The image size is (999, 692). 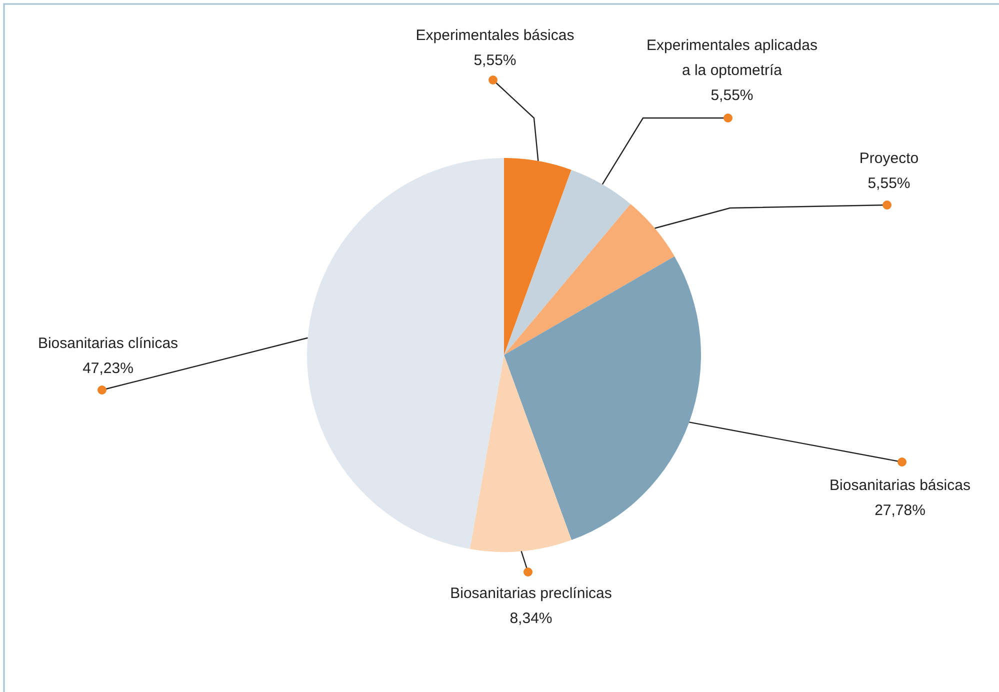 I want to click on slice-label: Biosanitarias clínicas, so click(x=108, y=343).